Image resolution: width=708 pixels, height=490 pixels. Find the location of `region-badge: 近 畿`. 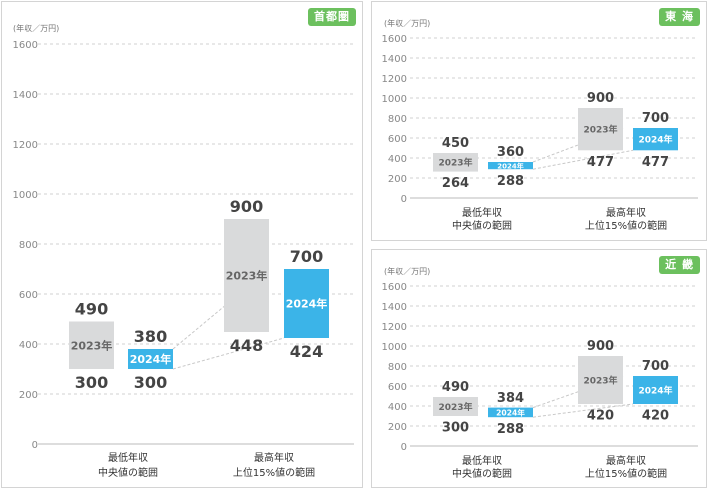

region-badge: 近 畿 is located at coordinates (679, 265).